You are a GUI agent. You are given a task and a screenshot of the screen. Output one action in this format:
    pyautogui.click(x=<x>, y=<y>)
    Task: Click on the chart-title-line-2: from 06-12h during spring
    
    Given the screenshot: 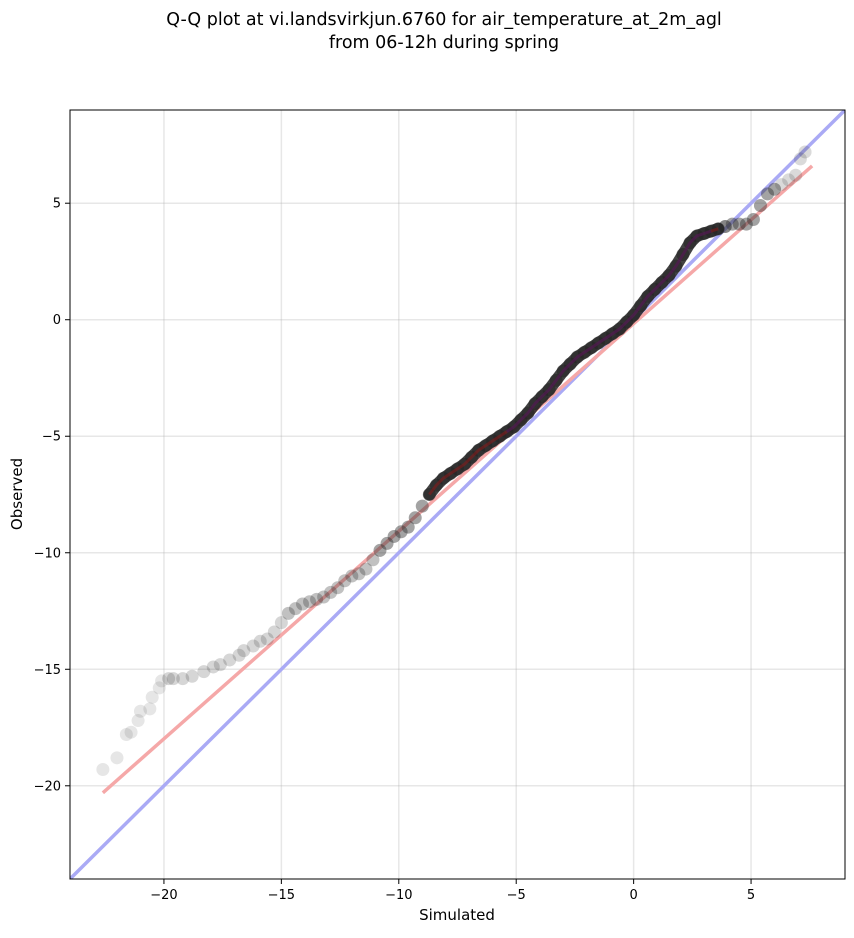 What is the action you would take?
    pyautogui.click(x=444, y=43)
    